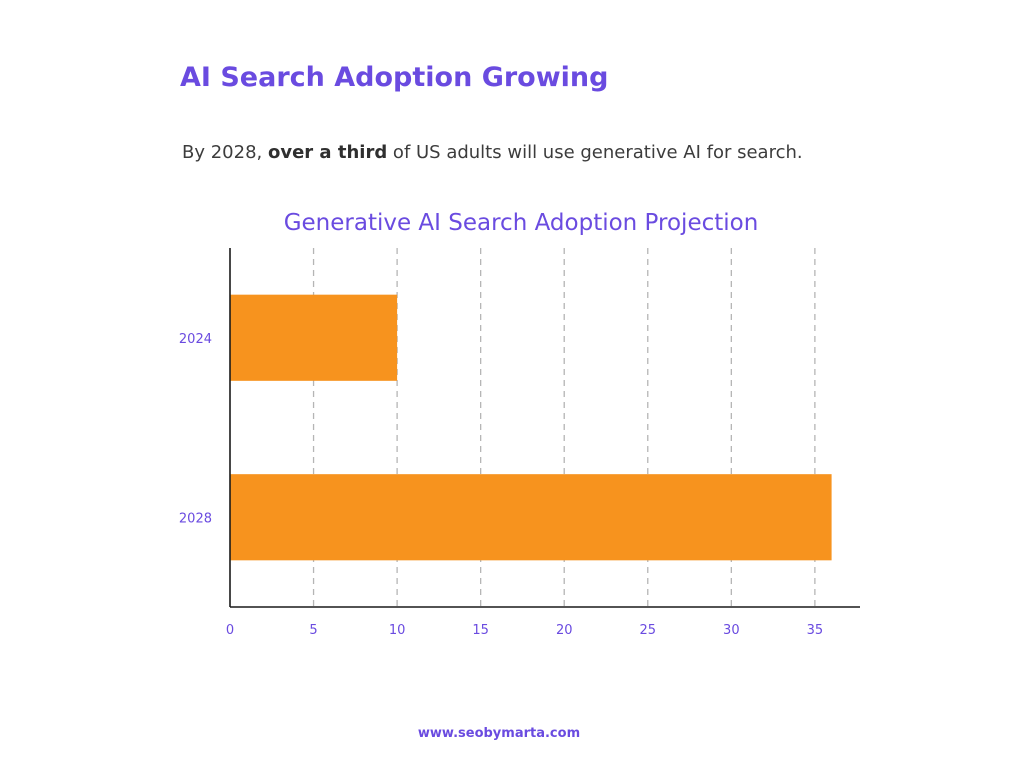 Image resolution: width=1024 pixels, height=768 pixels. I want to click on x-tick-label-25: 25, so click(647, 630).